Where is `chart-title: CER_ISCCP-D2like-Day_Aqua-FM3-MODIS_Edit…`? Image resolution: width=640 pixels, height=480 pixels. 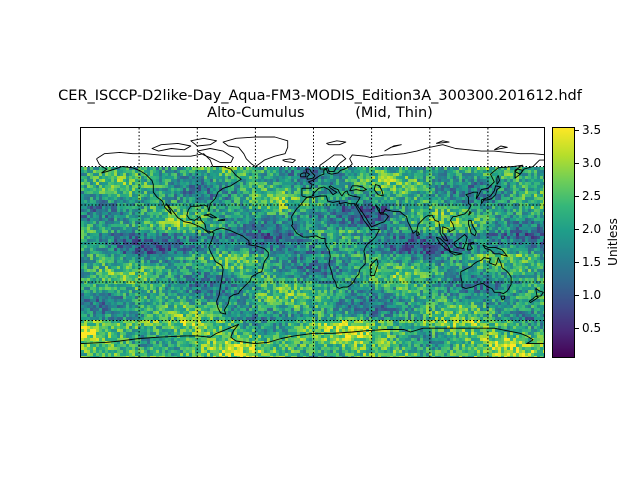
chart-title: CER_ISCCP-D2like-Day_Aqua-FM3-MODIS_Edit… is located at coordinates (320, 96).